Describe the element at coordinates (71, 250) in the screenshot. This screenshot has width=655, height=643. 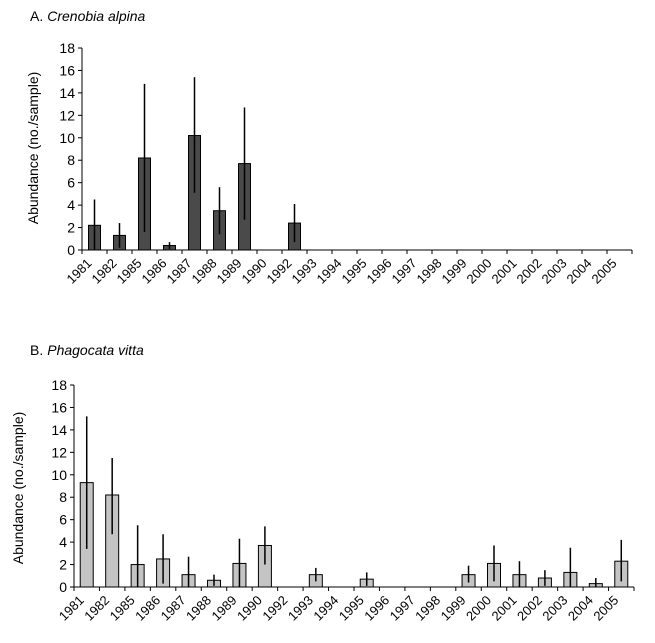
I see `panel-a-y-tick-label: 0` at that location.